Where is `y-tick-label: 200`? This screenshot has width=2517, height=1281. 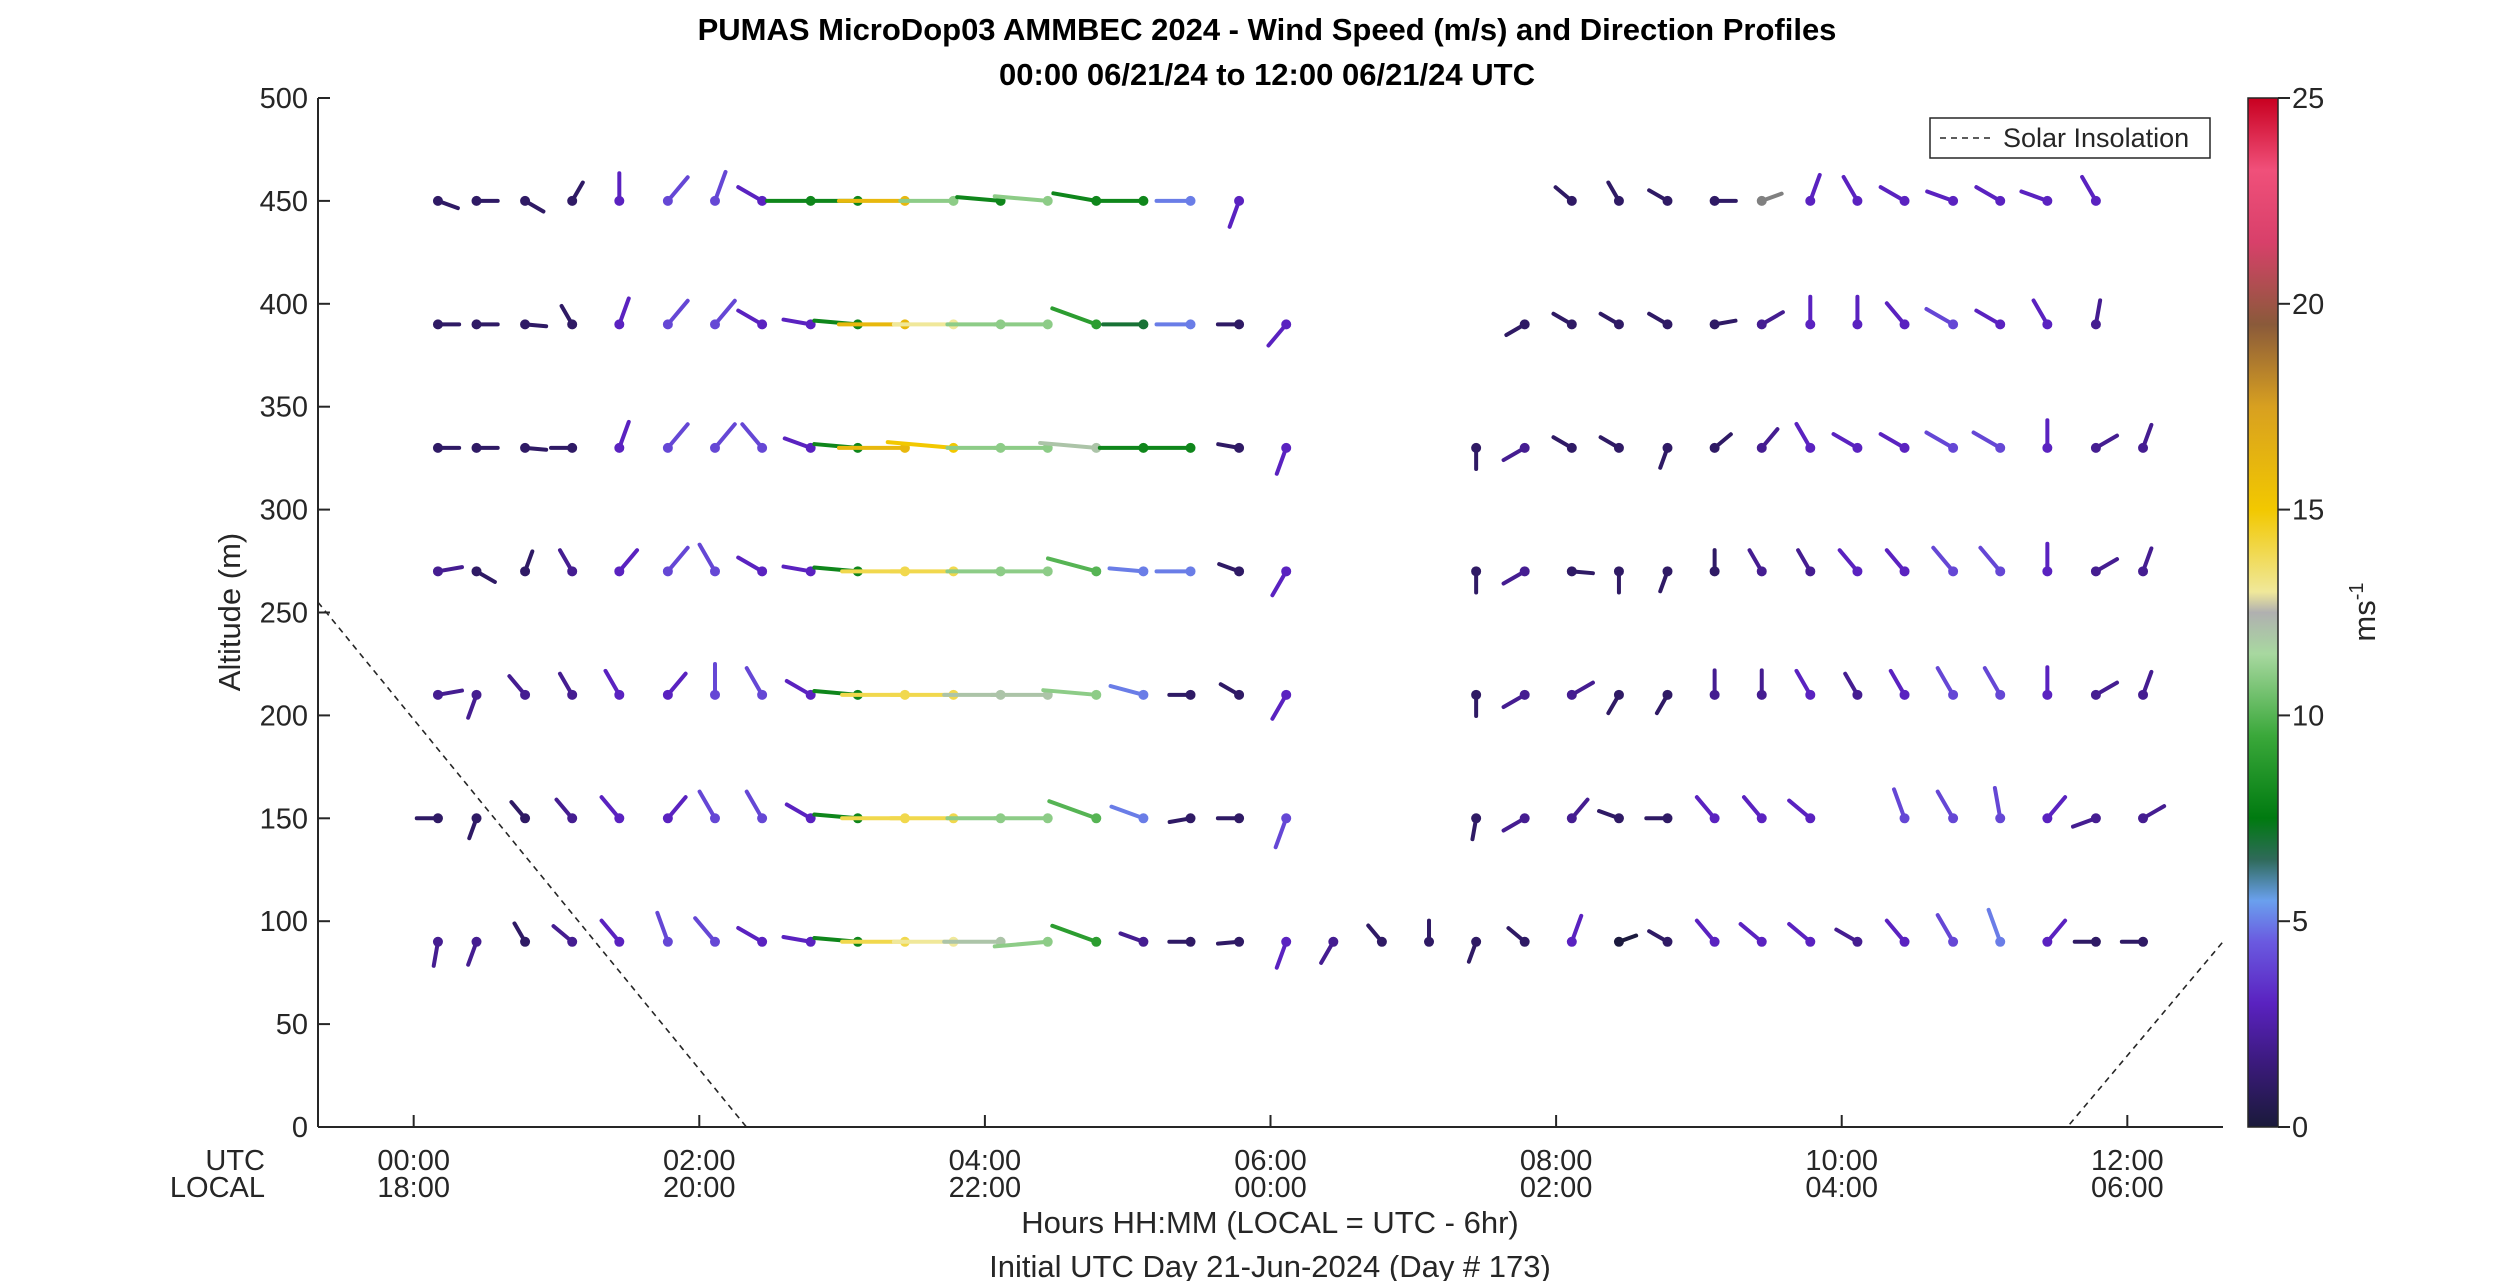
y-tick-label: 200 is located at coordinates (284, 716).